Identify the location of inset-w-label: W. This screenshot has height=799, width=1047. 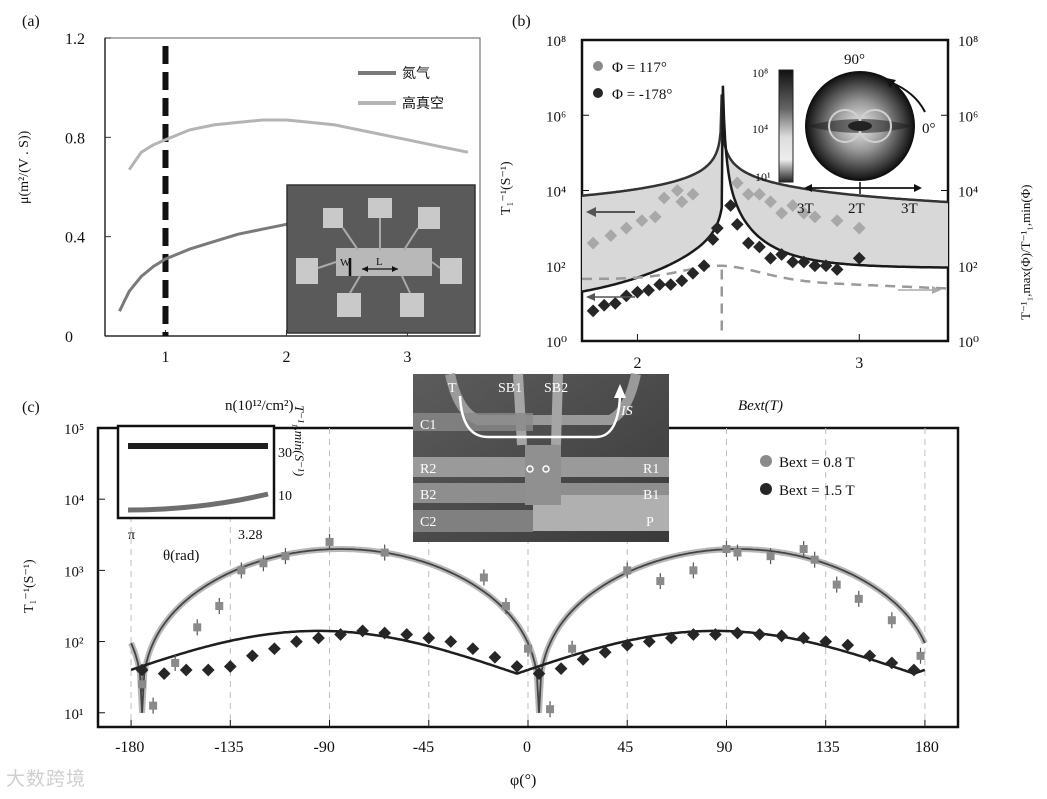
(345, 263).